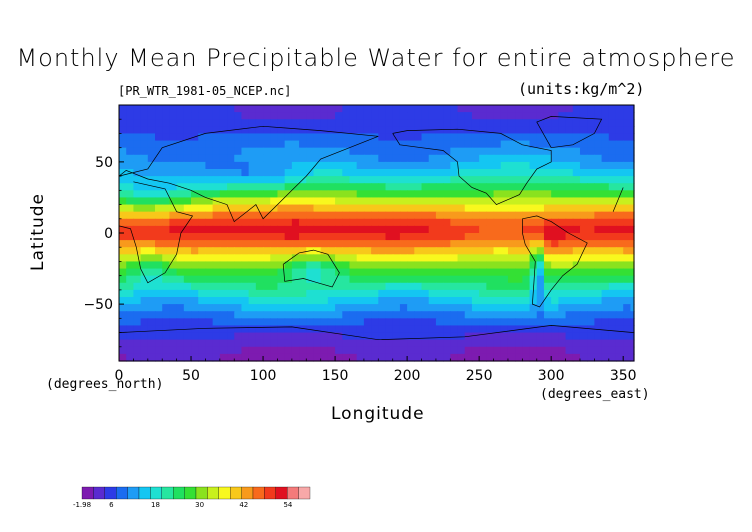 Image resolution: width=752 pixels, height=532 pixels. What do you see at coordinates (179, 493) in the screenshot?
I see `colorbar-swatch` at bounding box center [179, 493].